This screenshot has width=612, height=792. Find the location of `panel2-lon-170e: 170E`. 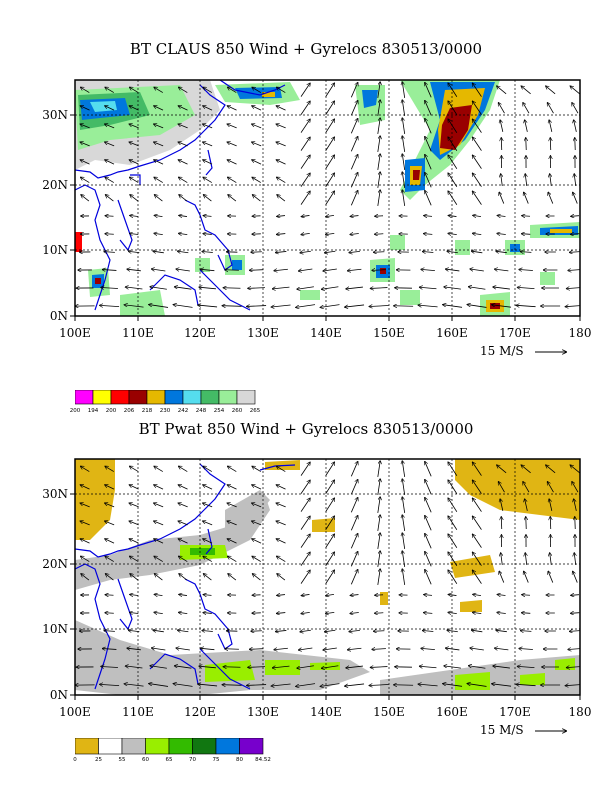

panel2-lon-170e: 170E is located at coordinates (515, 712).